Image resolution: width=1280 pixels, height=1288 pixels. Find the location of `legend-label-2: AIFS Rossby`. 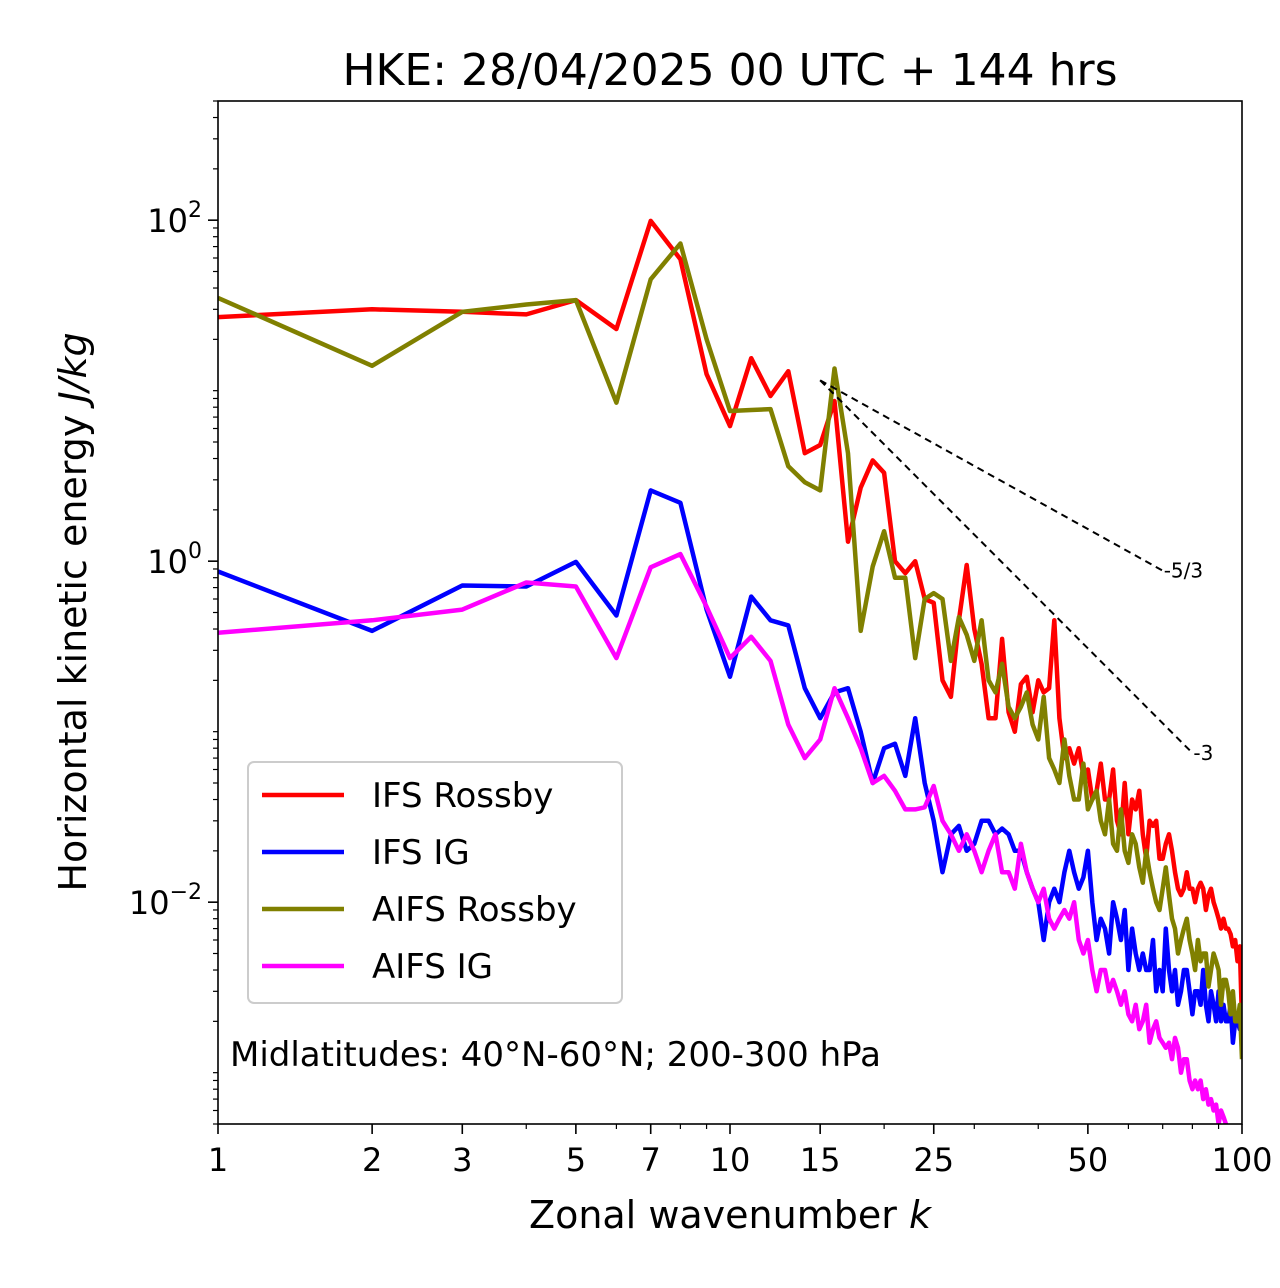

legend-label-2: AIFS Rossby is located at coordinates (474, 910).